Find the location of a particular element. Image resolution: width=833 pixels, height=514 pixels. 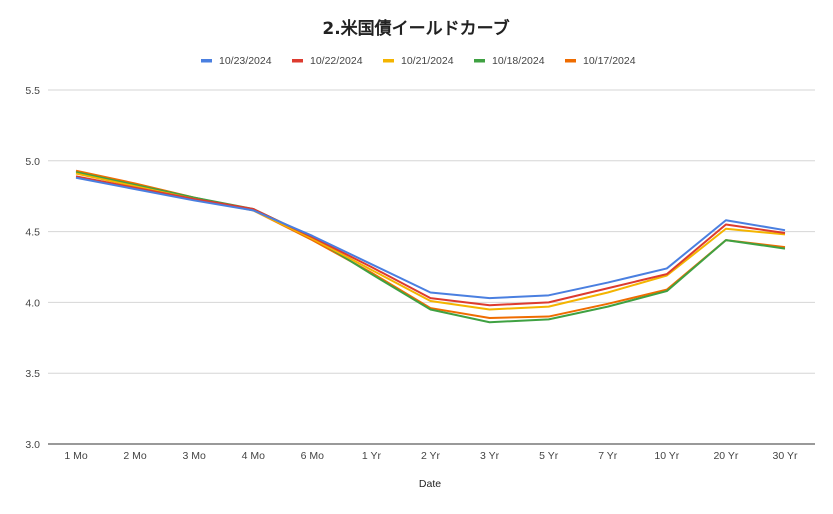

x-tick-label: 5 Yr is located at coordinates (549, 456).